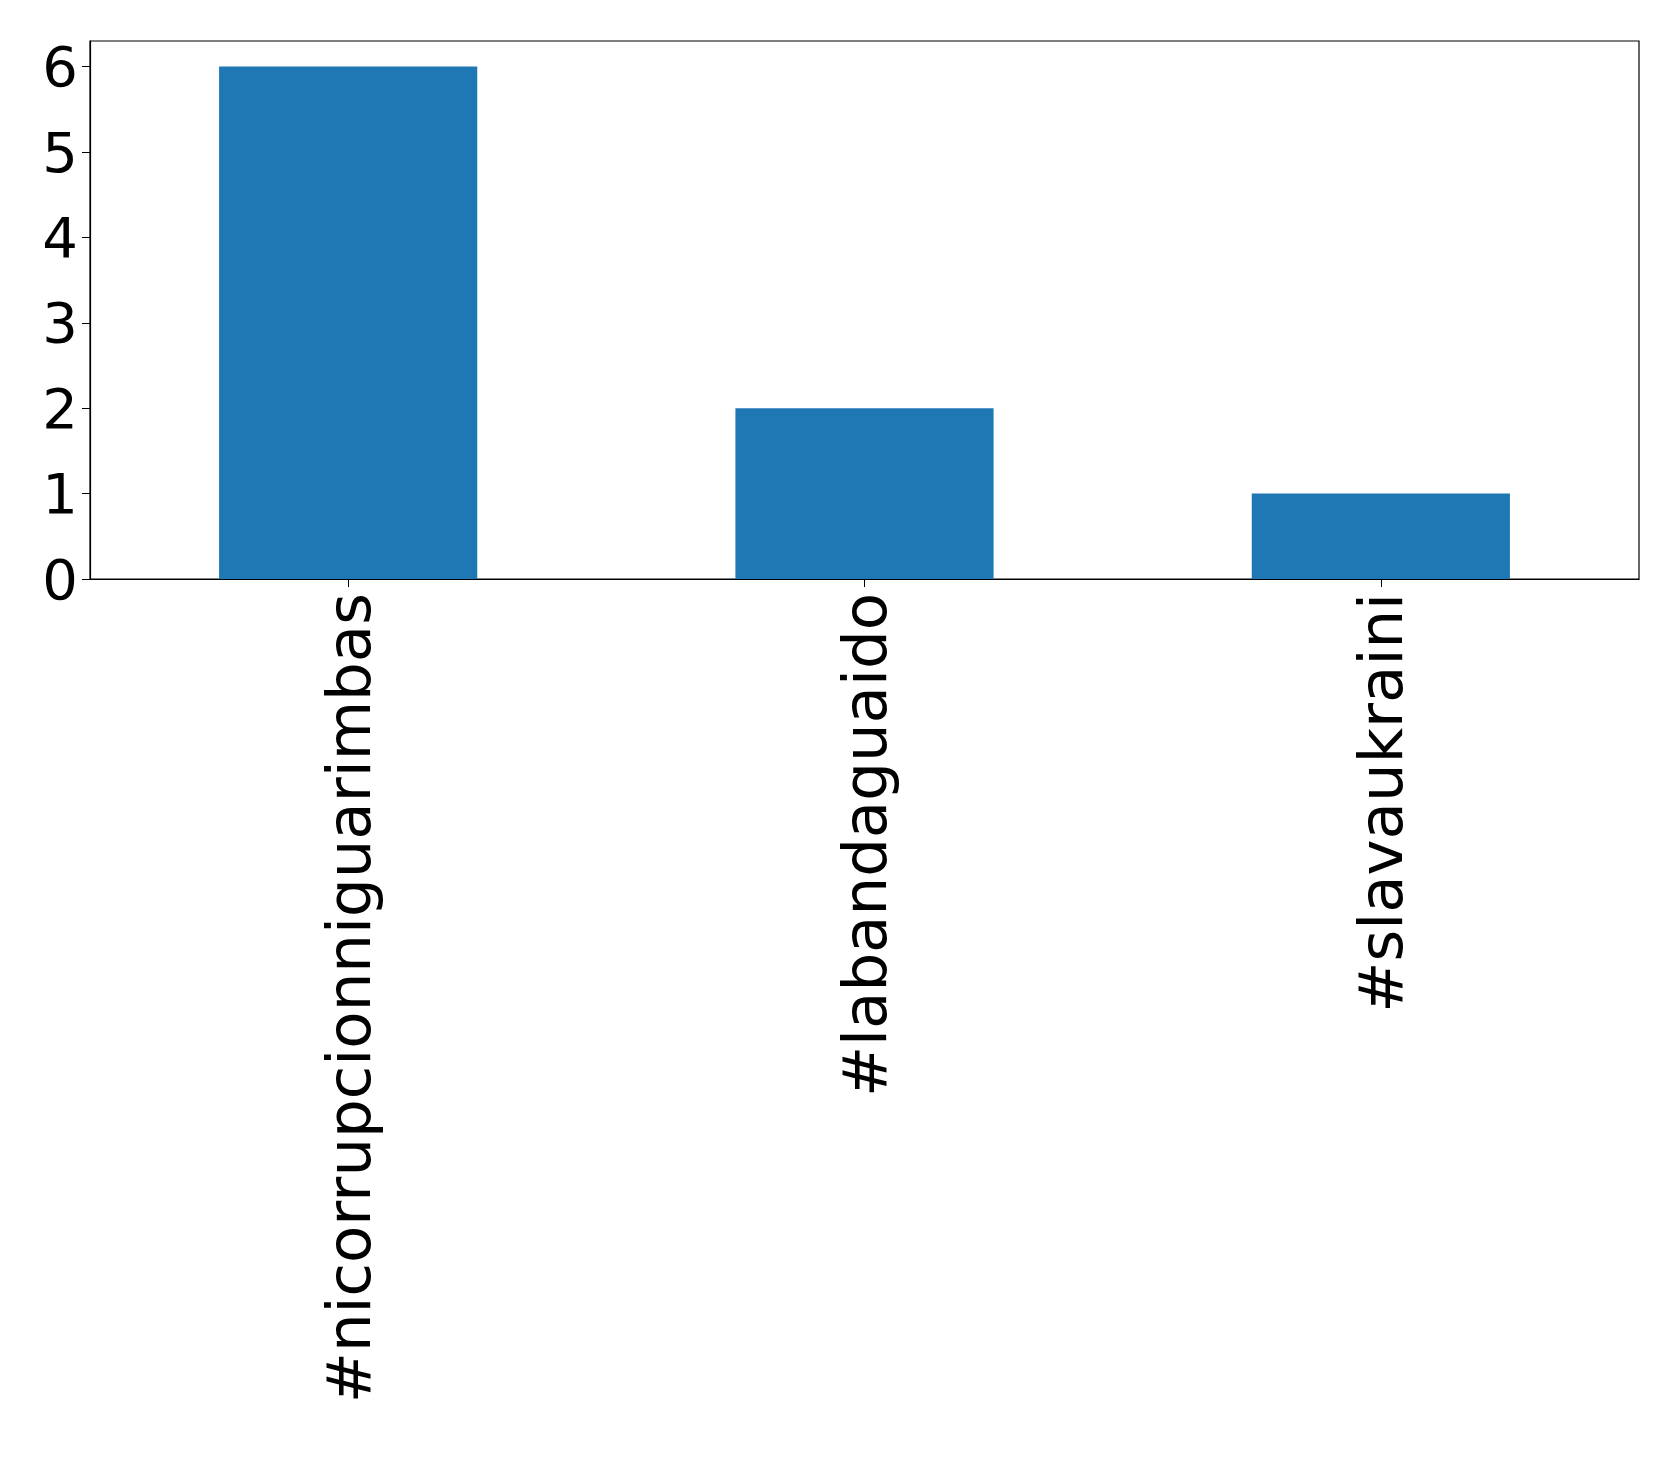 This screenshot has height=1458, width=1679. What do you see at coordinates (60, 323) in the screenshot?
I see `y-tick-label: 3` at bounding box center [60, 323].